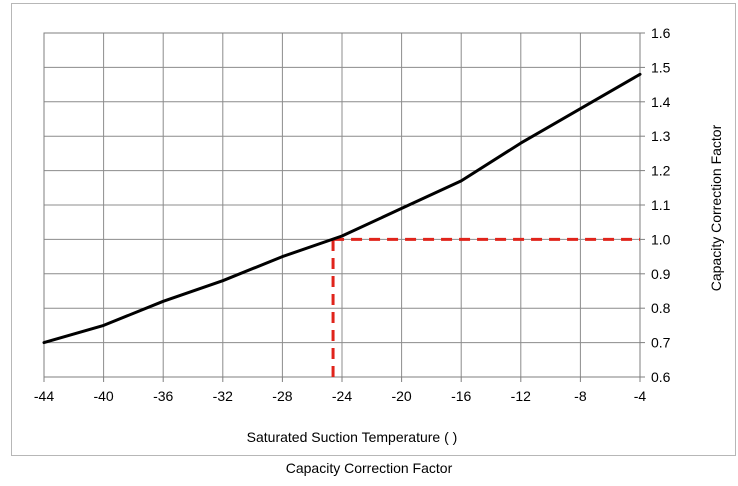  I want to click on x-tick-label: -32, so click(223, 396).